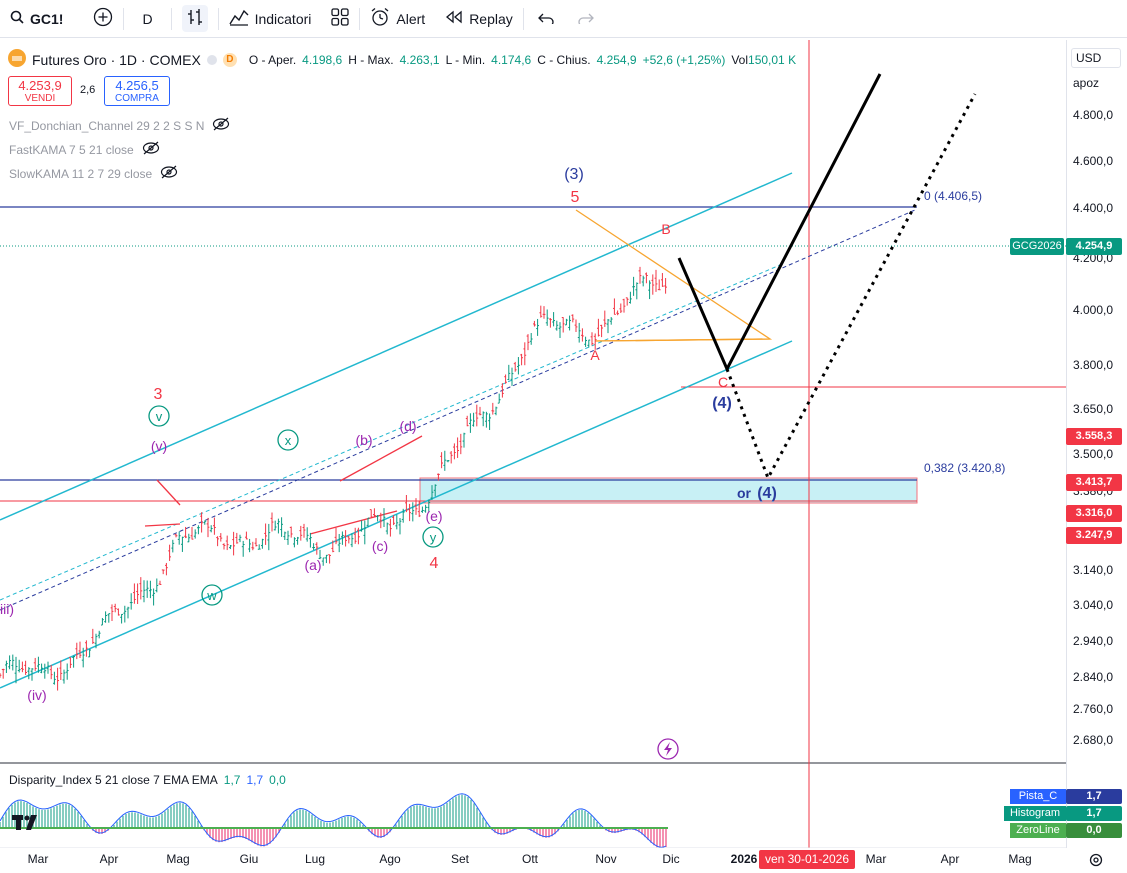  Describe the element at coordinates (178, 859) in the screenshot. I see `time-tick-label: Mag` at that location.